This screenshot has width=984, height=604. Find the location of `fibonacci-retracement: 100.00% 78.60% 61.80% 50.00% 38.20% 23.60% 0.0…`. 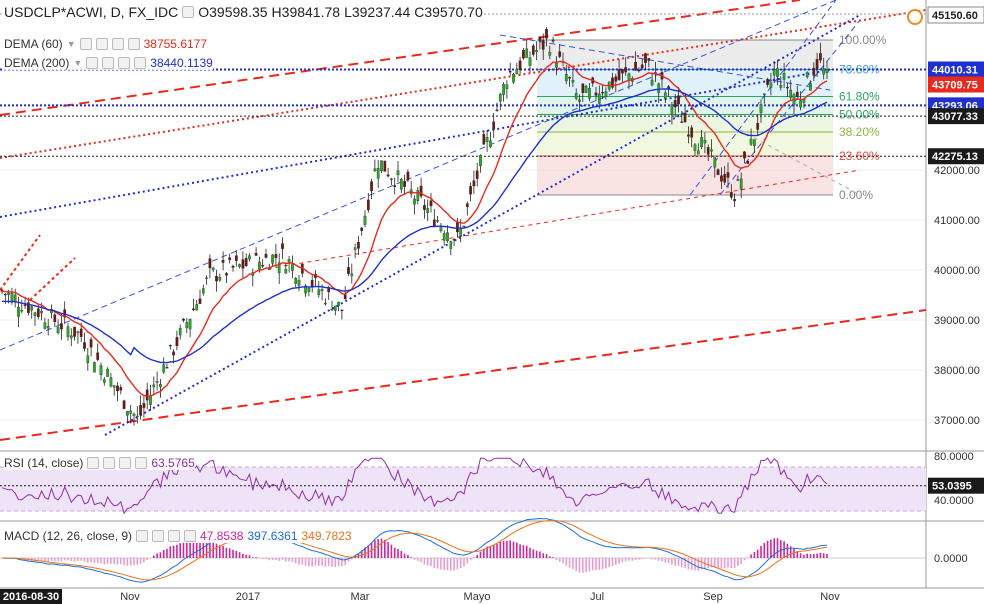

fibonacci-retracement: 100.00% 78.60% 61.80% 50.00% 38.20% 23.60% 0.0… is located at coordinates (712, 117).